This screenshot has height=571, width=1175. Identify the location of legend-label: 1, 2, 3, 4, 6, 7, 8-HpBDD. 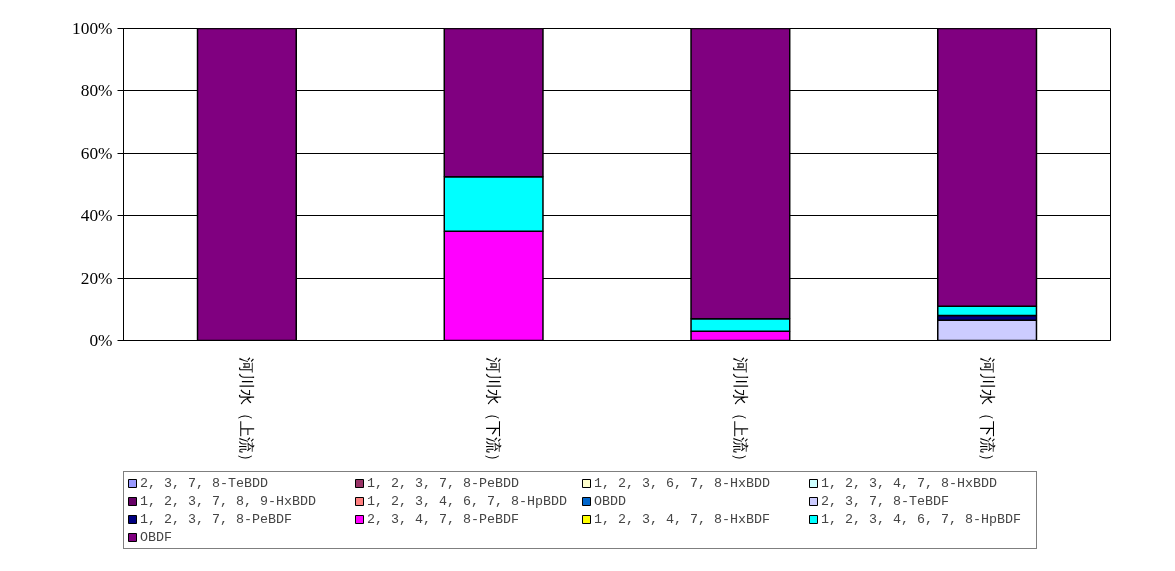
(467, 501).